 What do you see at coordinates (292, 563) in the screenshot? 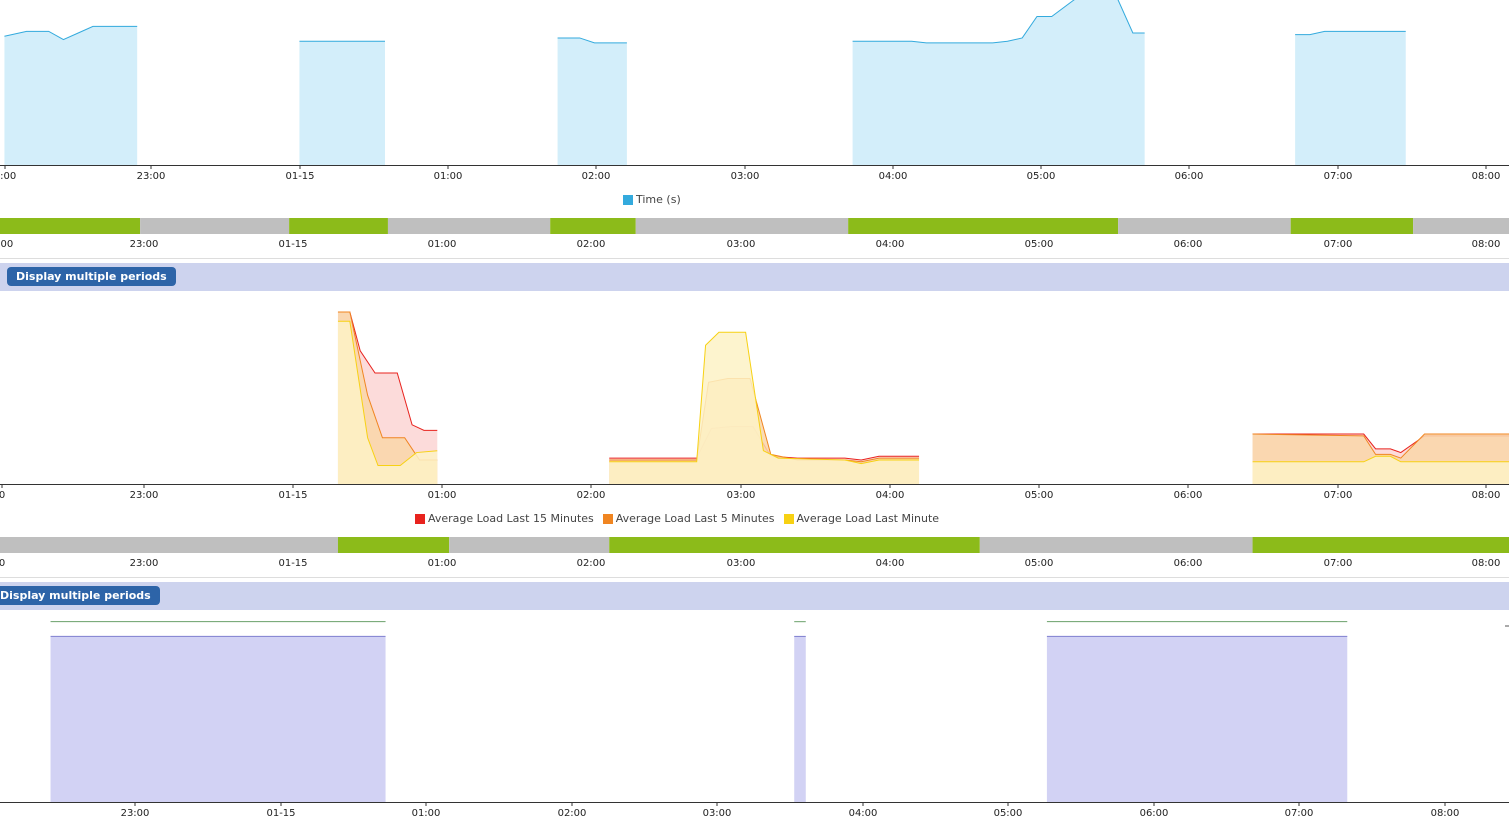
I see `availability-tick-label: 01-15` at bounding box center [292, 563].